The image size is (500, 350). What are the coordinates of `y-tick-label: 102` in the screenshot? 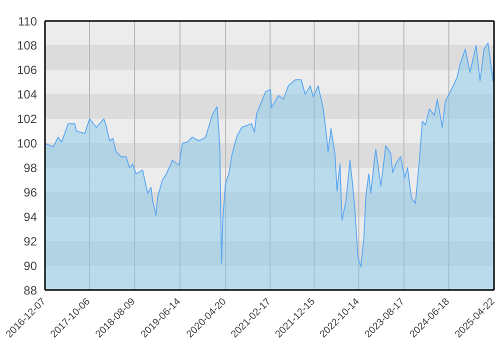 It's located at (27, 119).